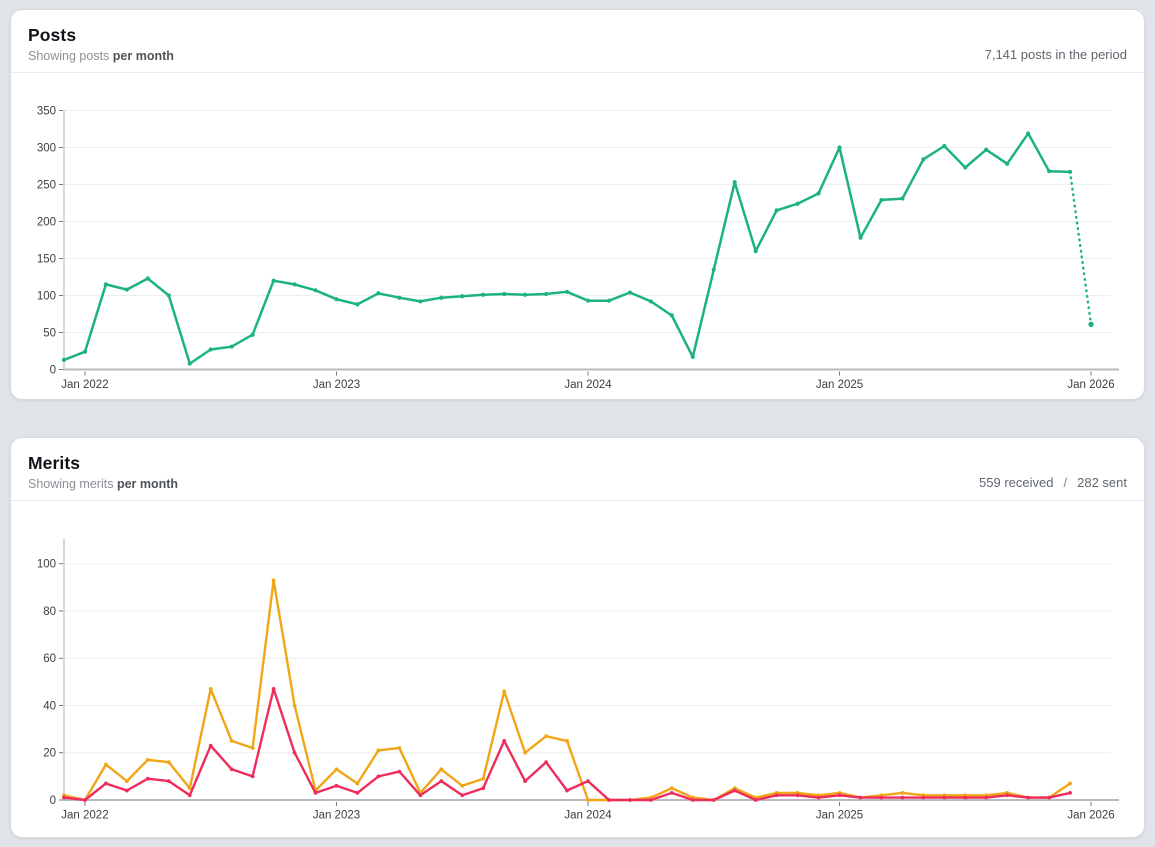 Image resolution: width=1155 pixels, height=847 pixels. I want to click on posts-per-month-x-tick-label: Jan 2023, so click(336, 385).